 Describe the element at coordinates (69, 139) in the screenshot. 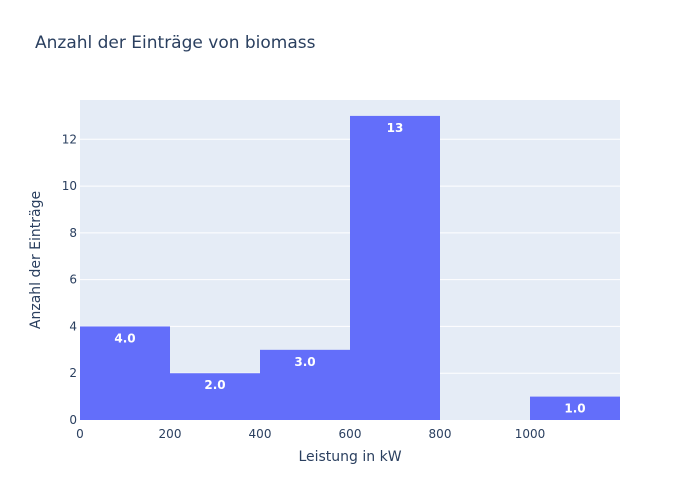

I see `y-tick-label: 12` at that location.